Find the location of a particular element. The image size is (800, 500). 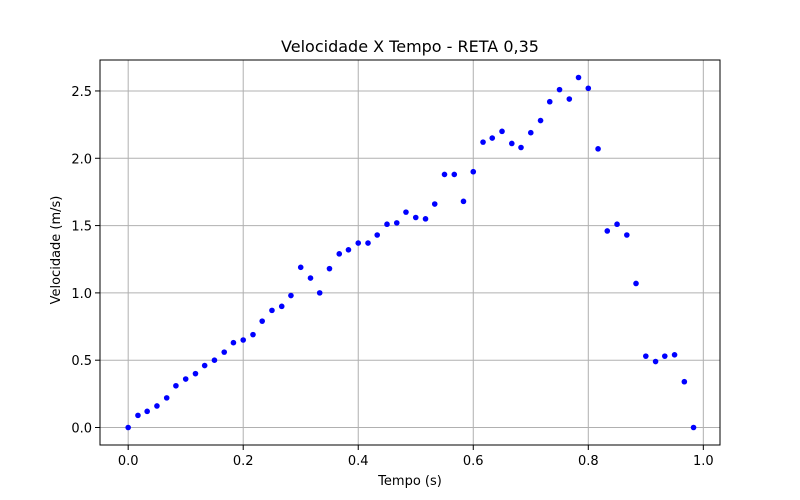

y-tick-label: 0.0 is located at coordinates (81, 429).